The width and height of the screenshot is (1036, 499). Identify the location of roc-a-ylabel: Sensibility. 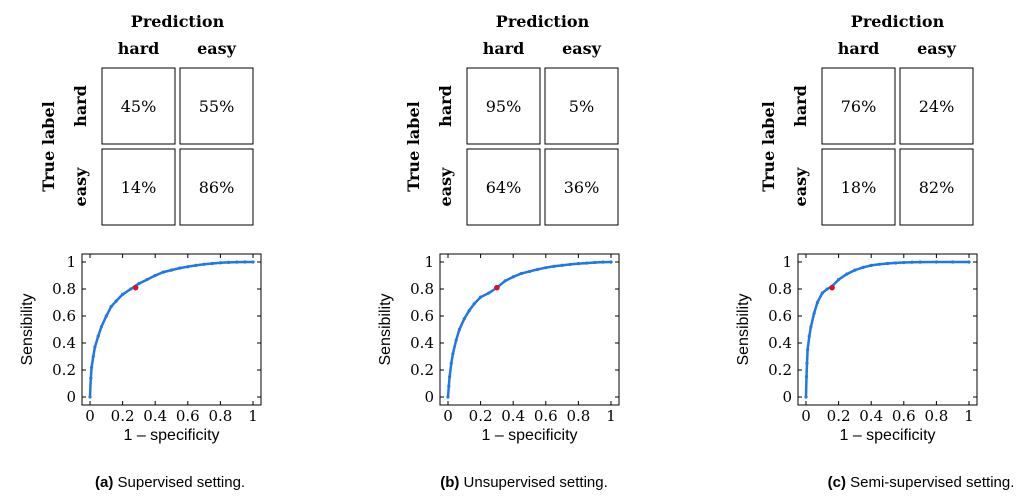
(27, 329).